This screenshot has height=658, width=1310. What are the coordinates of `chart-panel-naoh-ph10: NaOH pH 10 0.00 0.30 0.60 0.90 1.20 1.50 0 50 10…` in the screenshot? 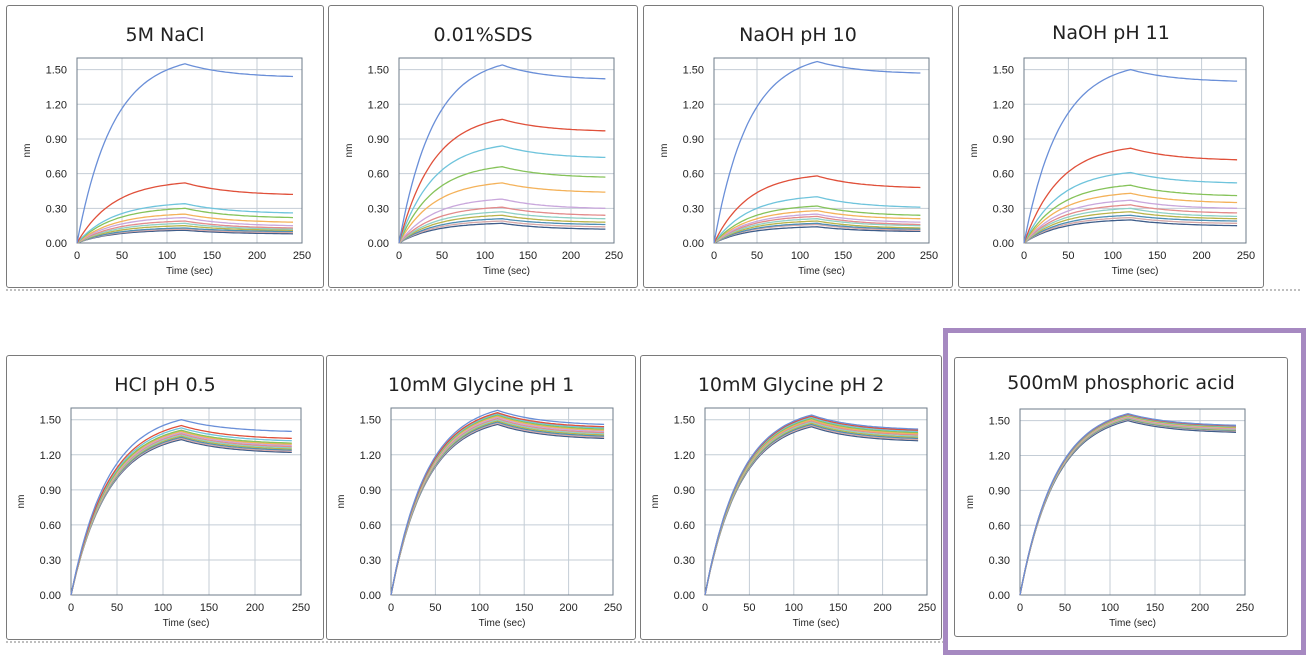 It's located at (798, 146).